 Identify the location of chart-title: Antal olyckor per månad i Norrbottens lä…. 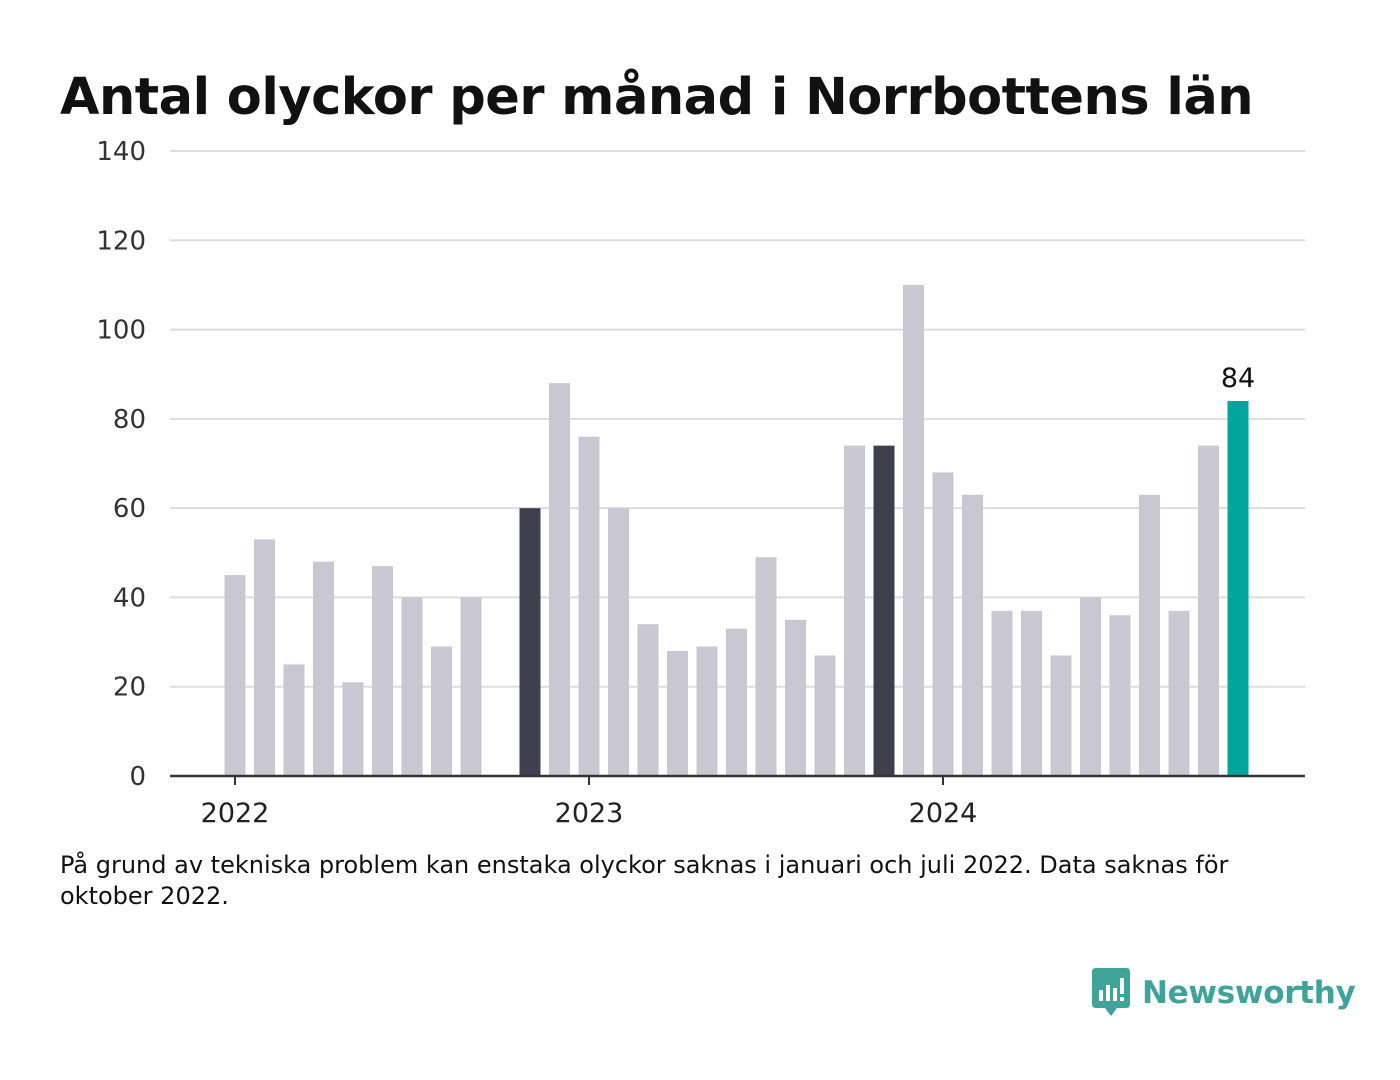
(657, 97).